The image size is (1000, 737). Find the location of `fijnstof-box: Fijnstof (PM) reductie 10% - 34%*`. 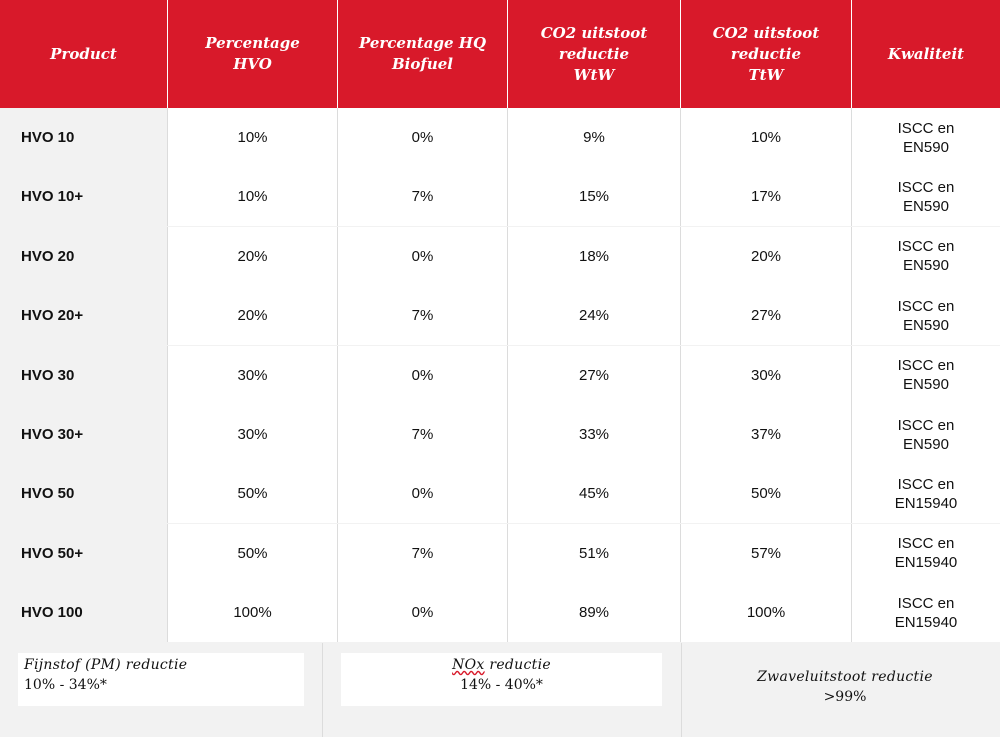

fijnstof-box: Fijnstof (PM) reductie 10% - 34%* is located at coordinates (161, 679).